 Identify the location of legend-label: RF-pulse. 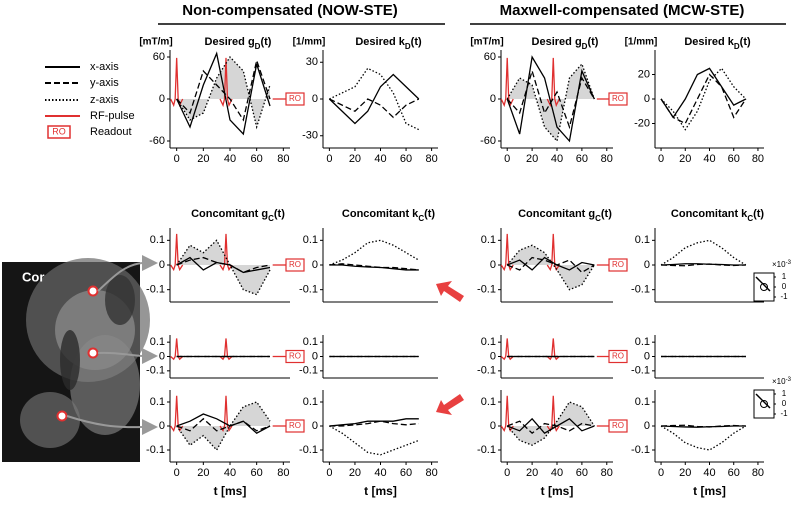
(112, 116).